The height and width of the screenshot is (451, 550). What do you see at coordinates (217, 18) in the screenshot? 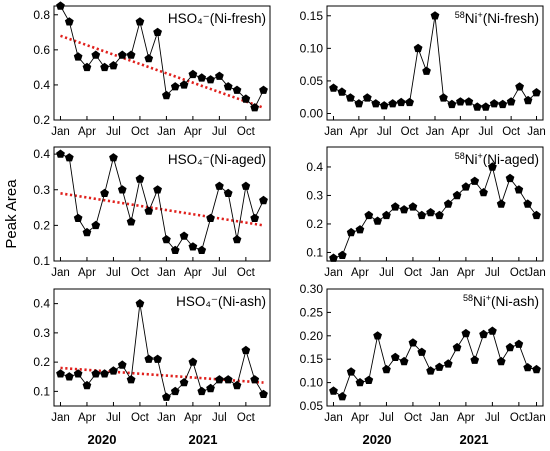
I see `panel-title: HSO₄⁻(Ni-fresh)` at bounding box center [217, 18].